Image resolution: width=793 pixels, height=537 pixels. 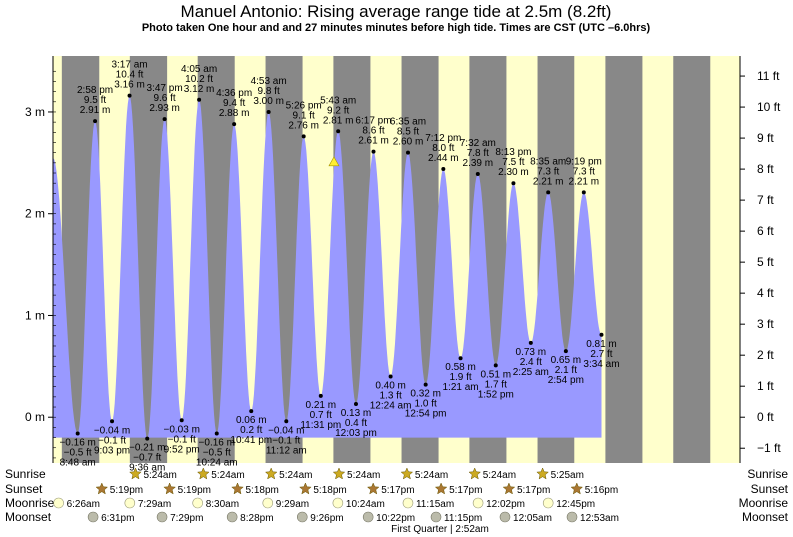 I want to click on tide-label: 0.51 m, so click(x=495, y=374).